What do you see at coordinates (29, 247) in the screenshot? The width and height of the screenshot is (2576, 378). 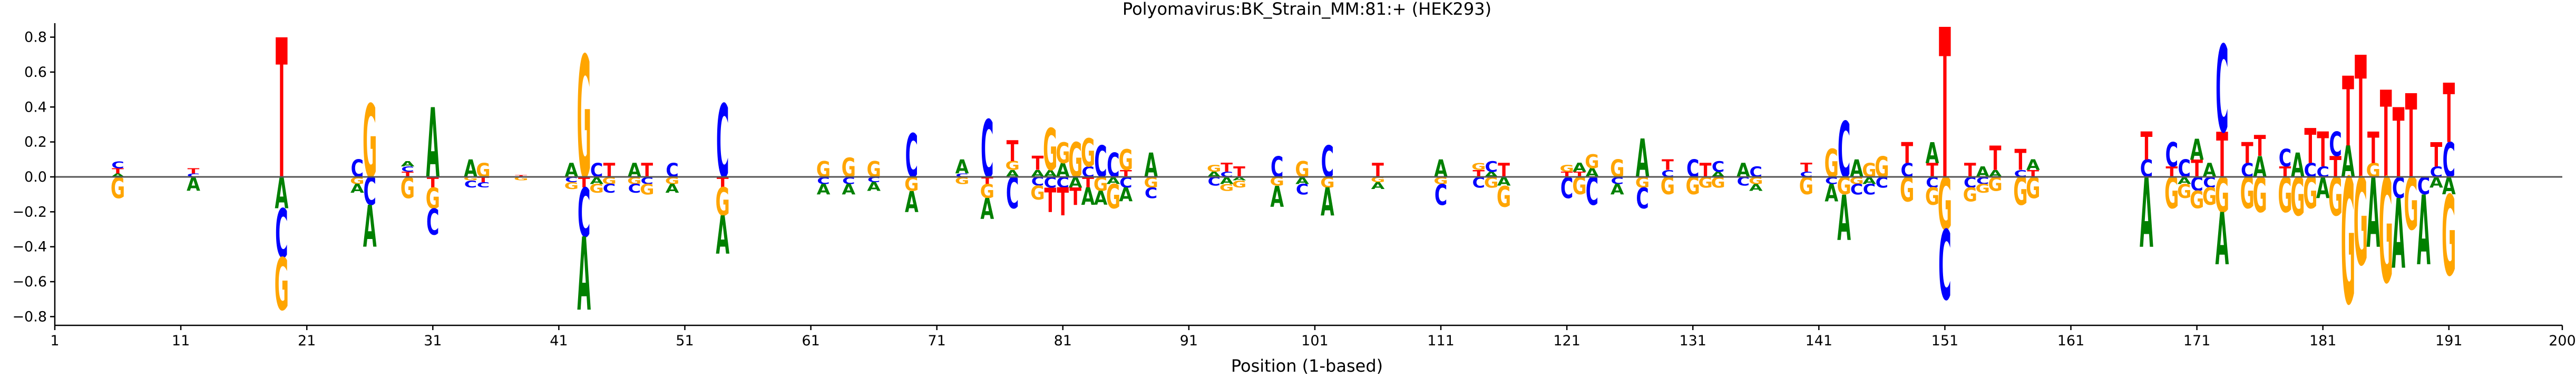 I see `y-tick-label: −0.4` at bounding box center [29, 247].